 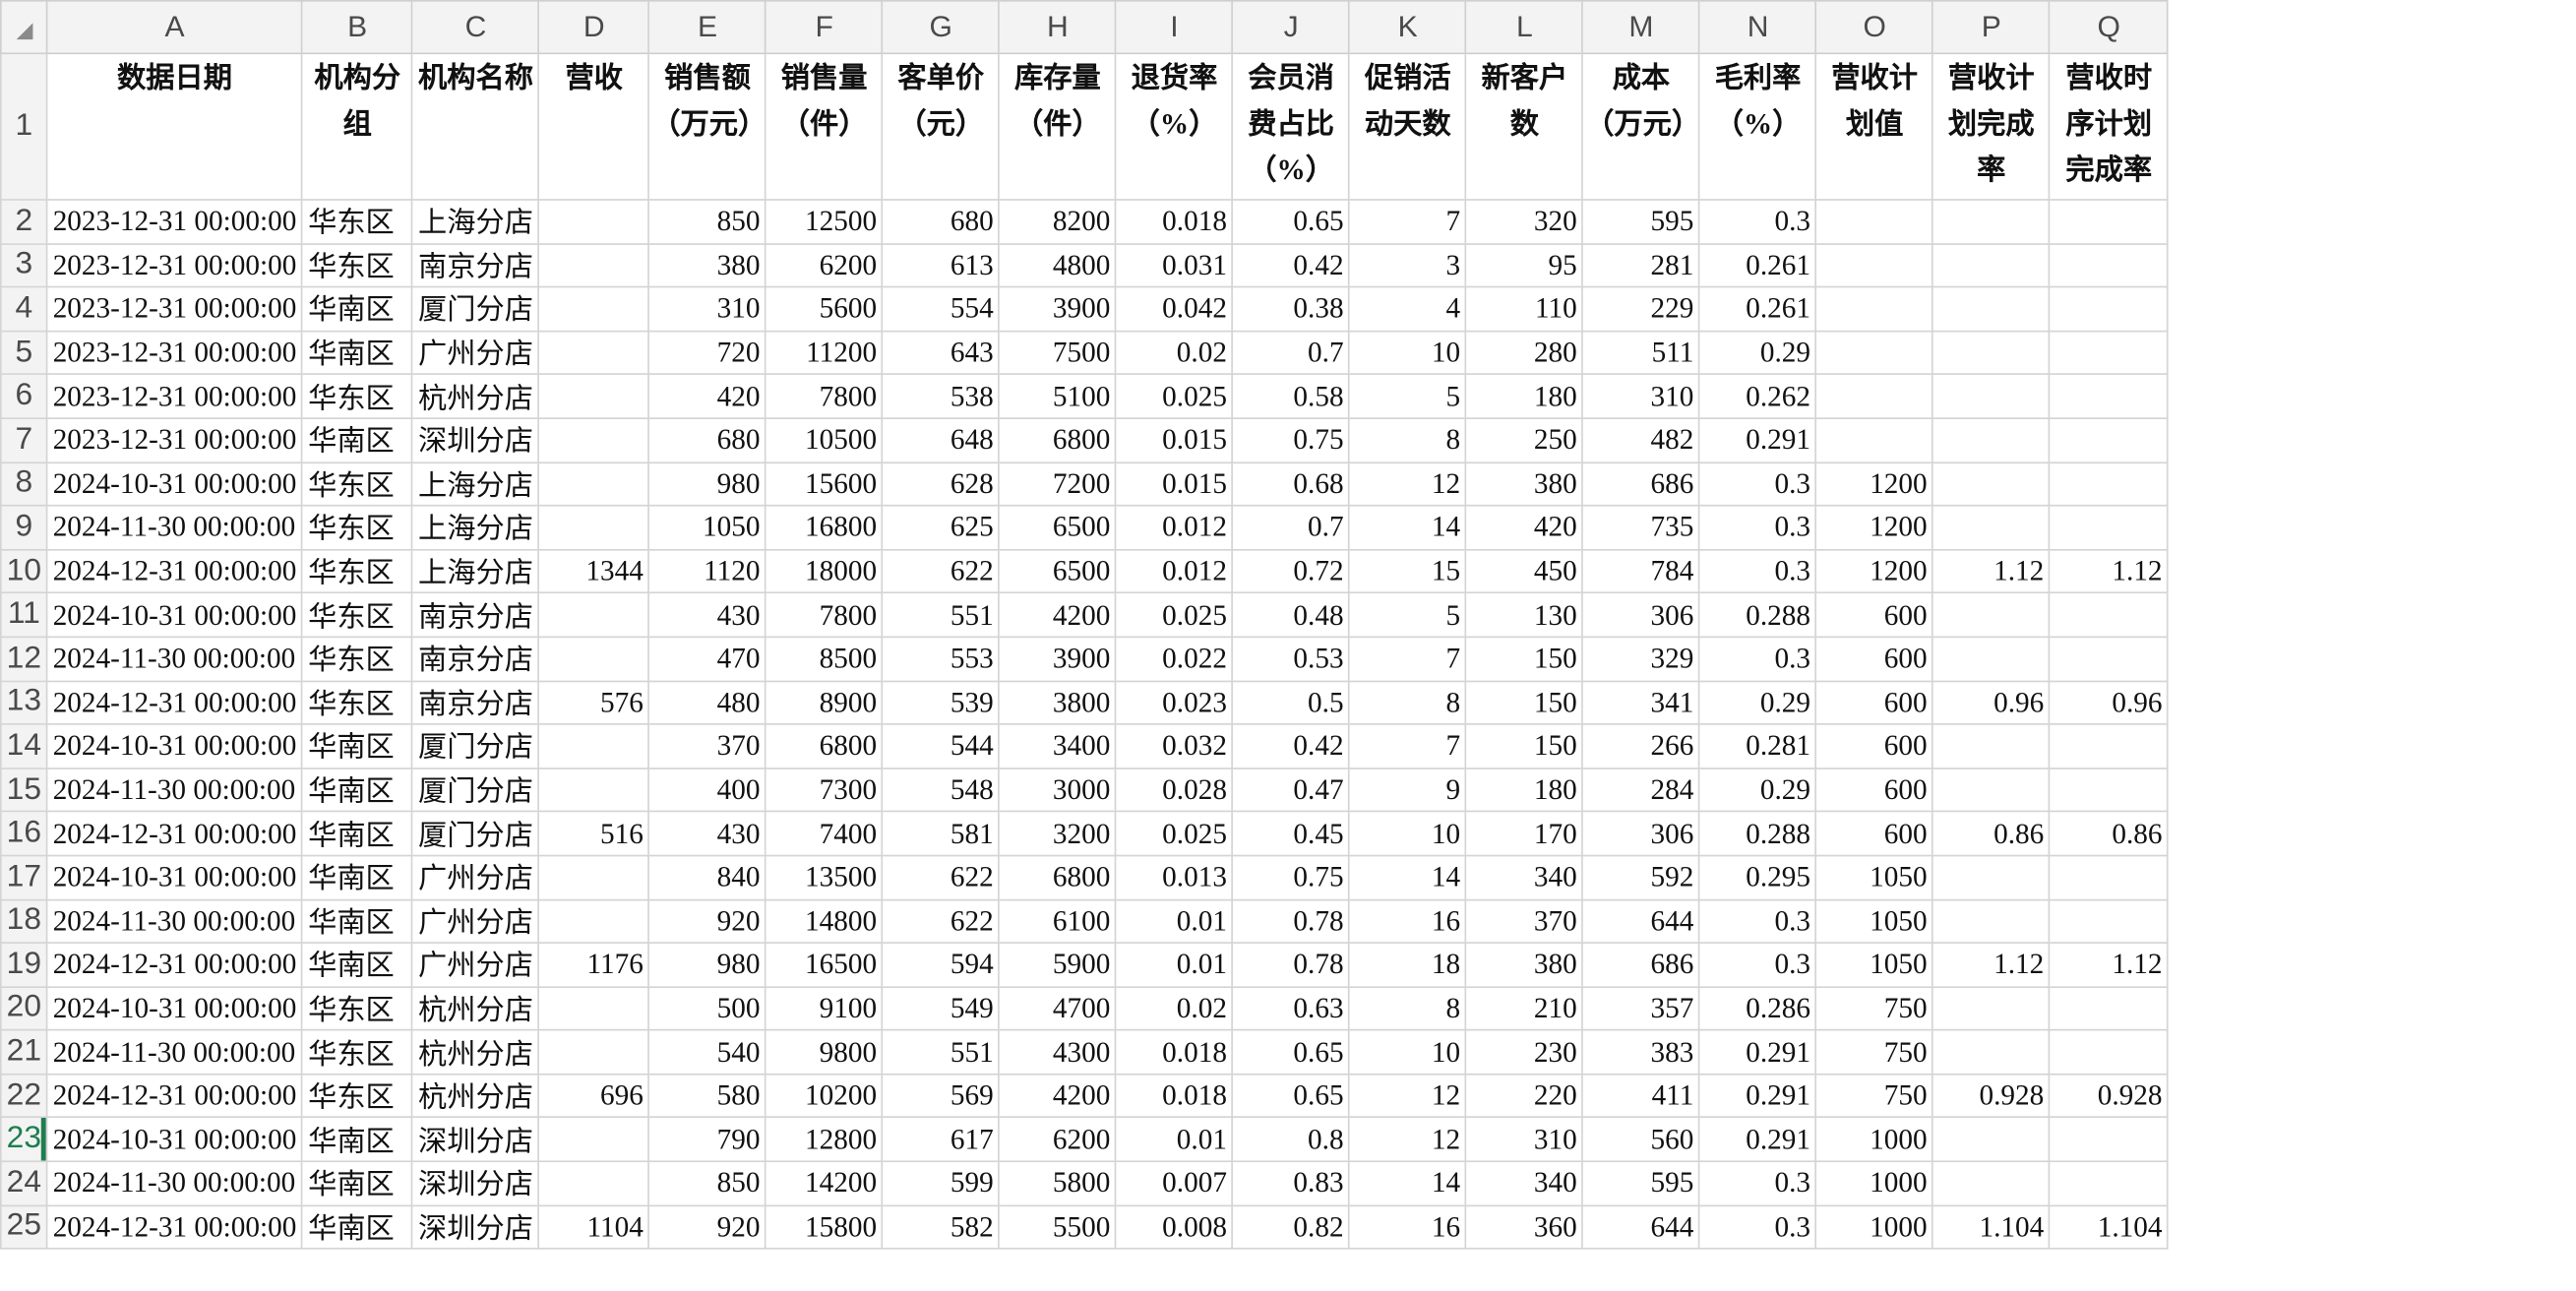 I want to click on cell-l: 340, so click(x=1524, y=877).